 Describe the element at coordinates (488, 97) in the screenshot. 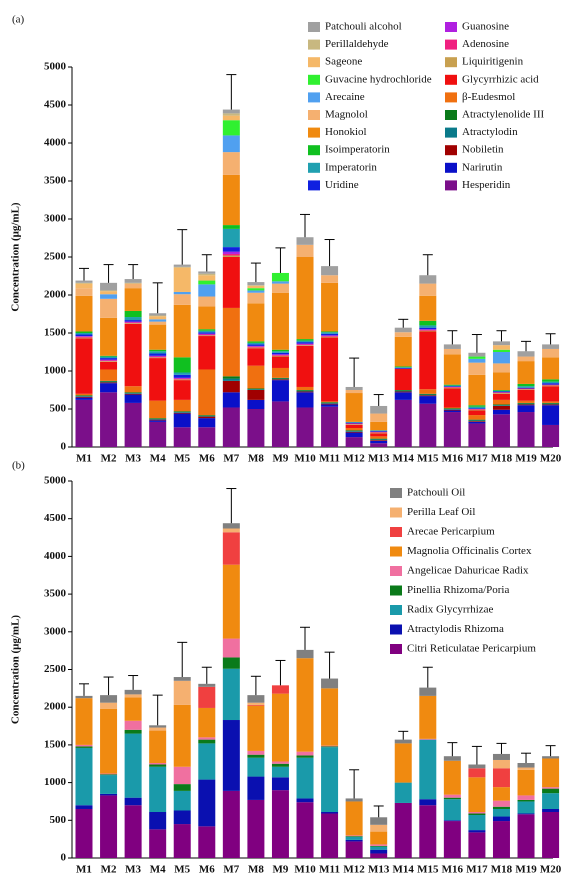

I see `legend-label: β-Eudesmol` at that location.